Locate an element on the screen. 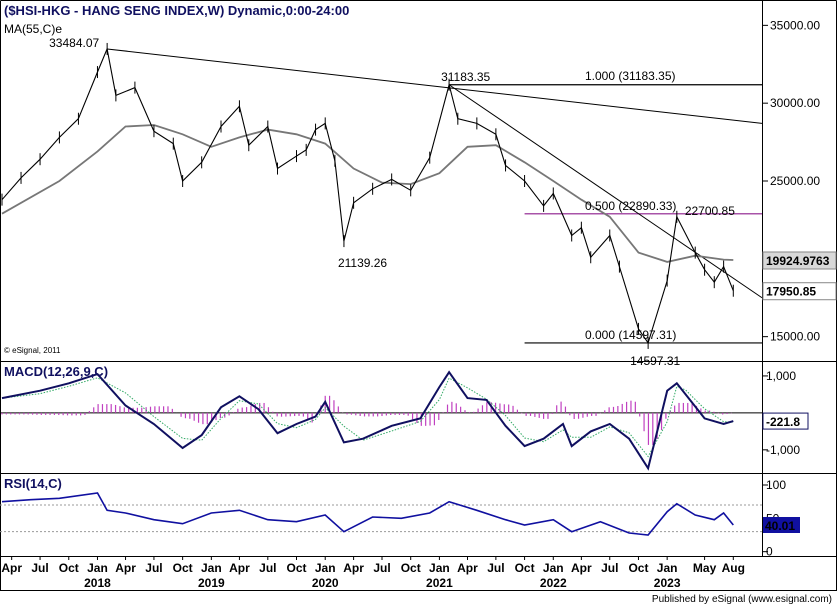  price-tag-label: 17950.85 is located at coordinates (791, 292).